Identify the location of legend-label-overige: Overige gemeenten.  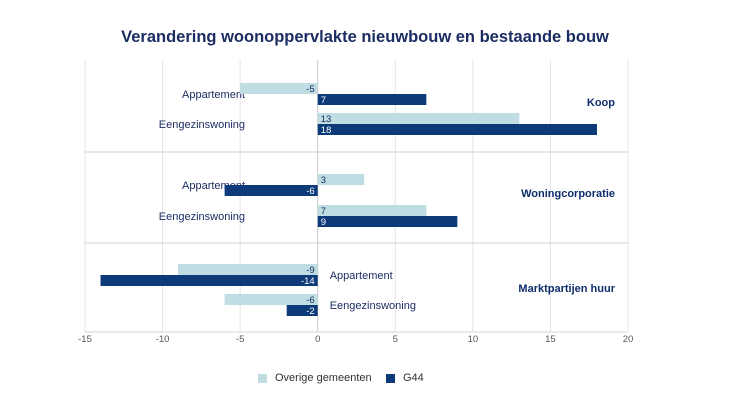
(323, 378).